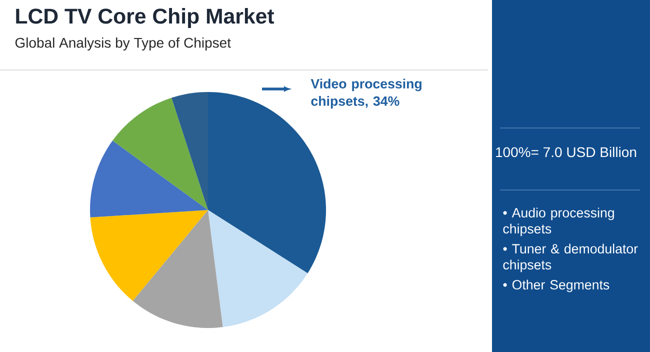 This screenshot has height=352, width=650. What do you see at coordinates (558, 222) in the screenshot?
I see `text: • Audio processing chipsets` at bounding box center [558, 222].